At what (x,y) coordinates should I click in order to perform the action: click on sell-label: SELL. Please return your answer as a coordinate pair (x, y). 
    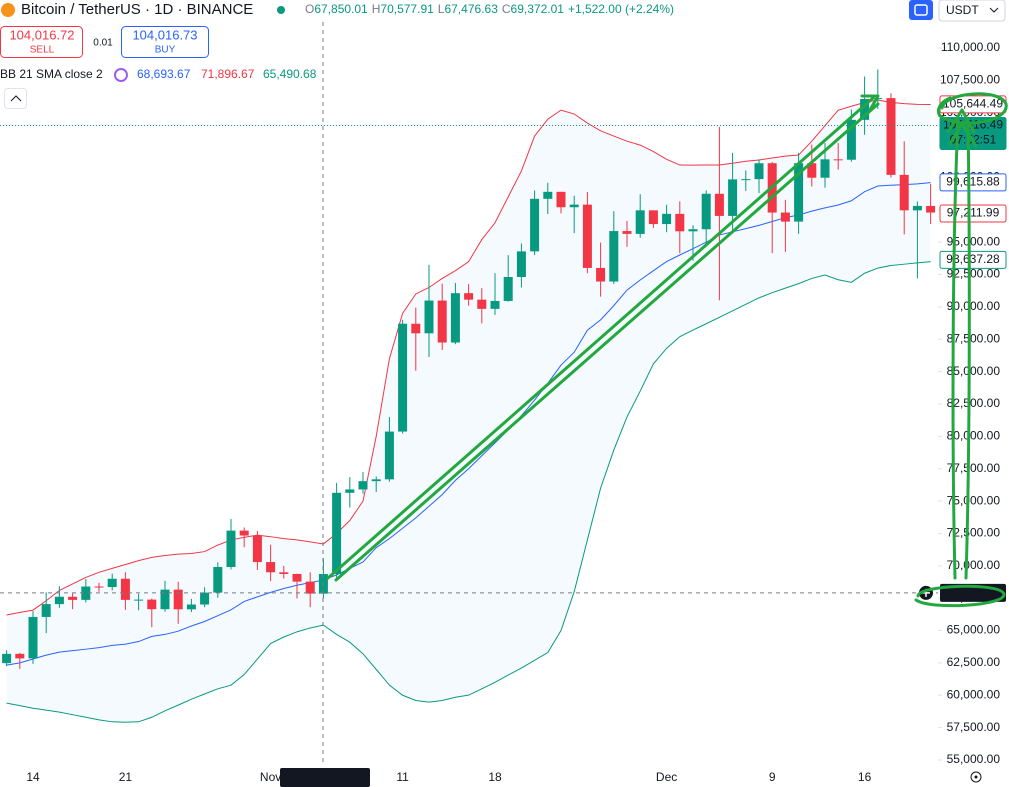
    Looking at the image, I should click on (42, 50).